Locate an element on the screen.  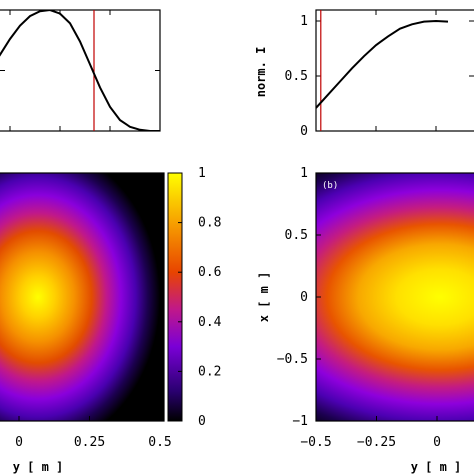
top-left-ticks is located at coordinates (80, 70).